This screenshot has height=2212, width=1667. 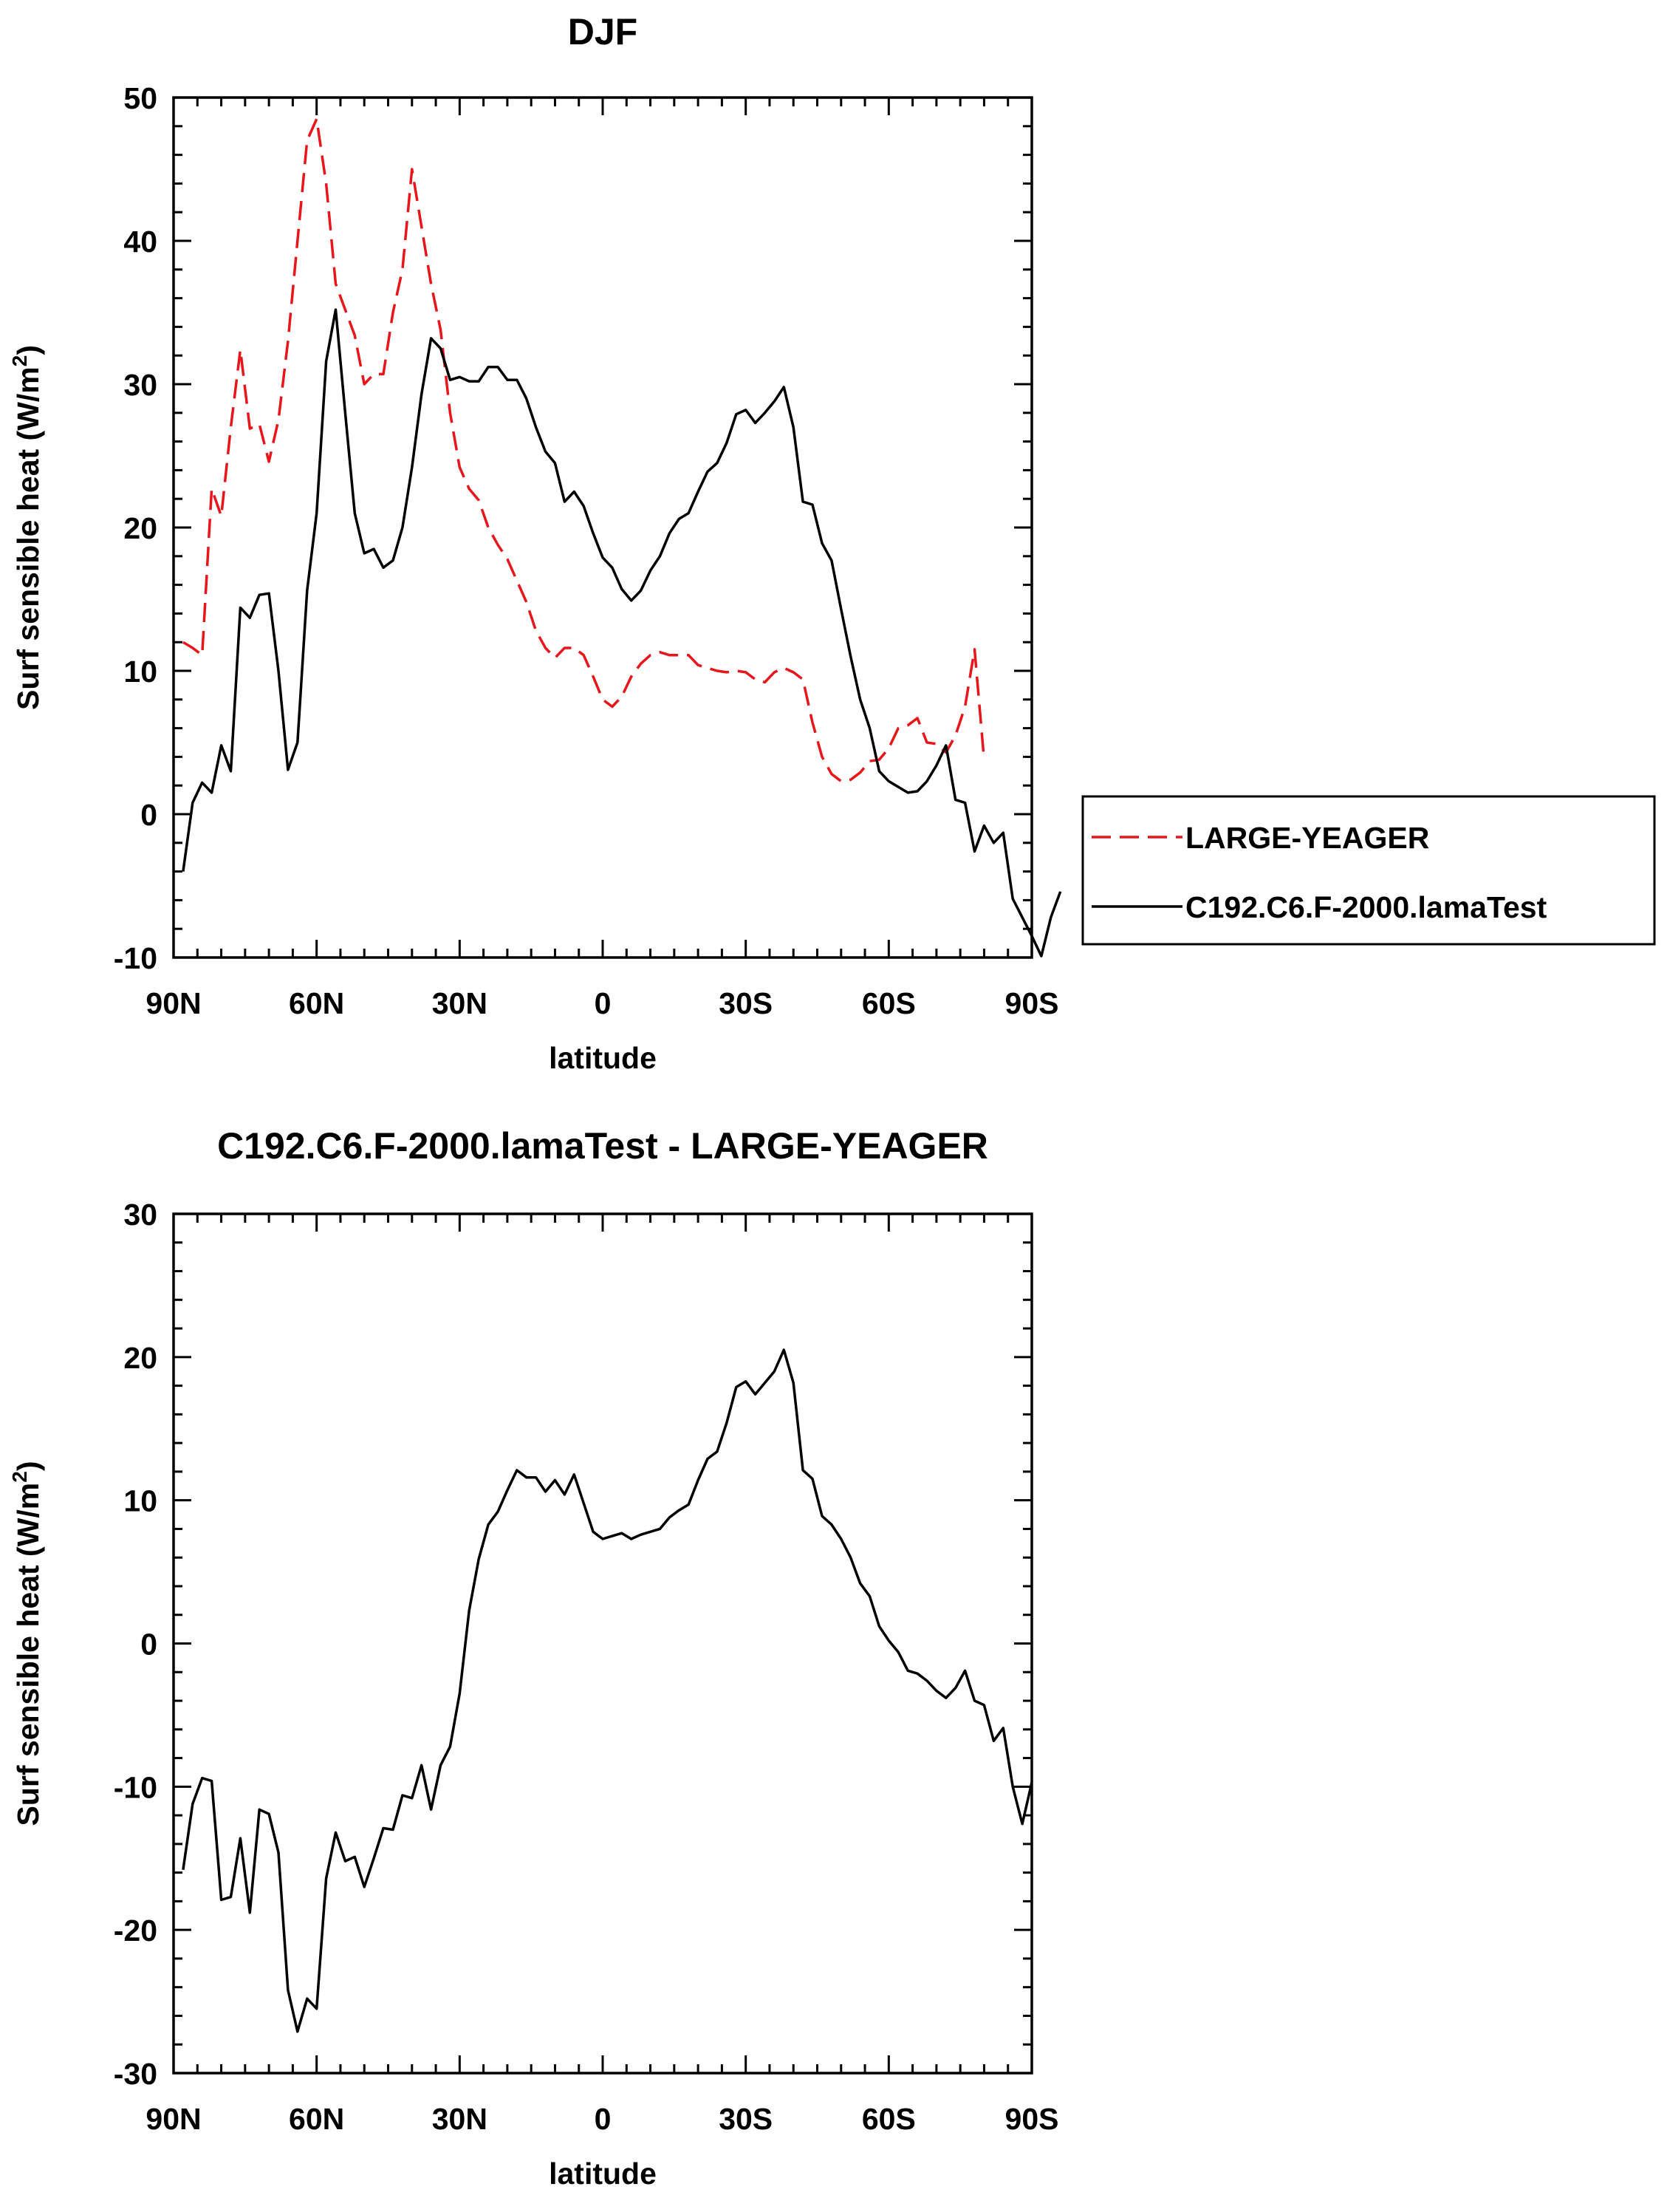 I want to click on legend-entry: LARGE-YEAGER, so click(x=1307, y=838).